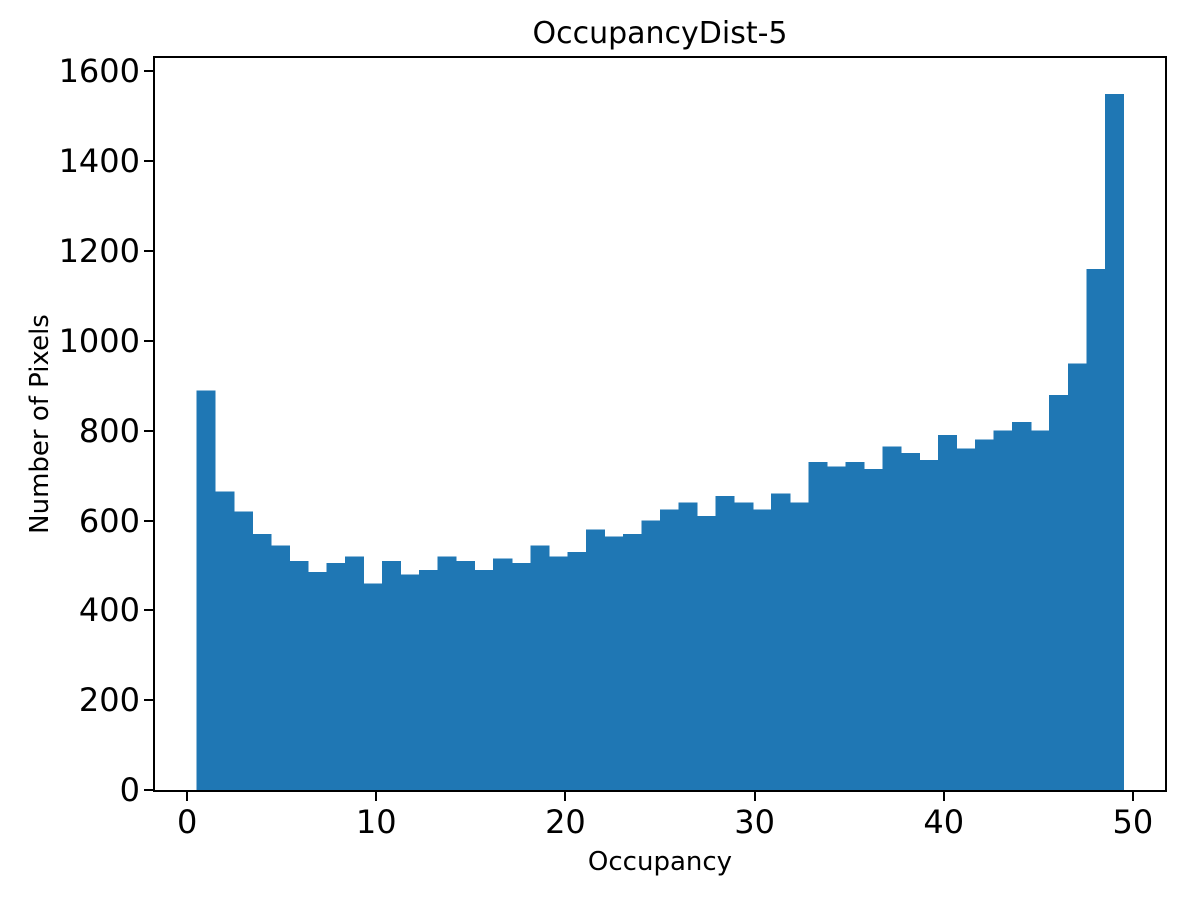 The height and width of the screenshot is (900, 1200). Describe the element at coordinates (376, 822) in the screenshot. I see `x-tick-label: 10` at that location.